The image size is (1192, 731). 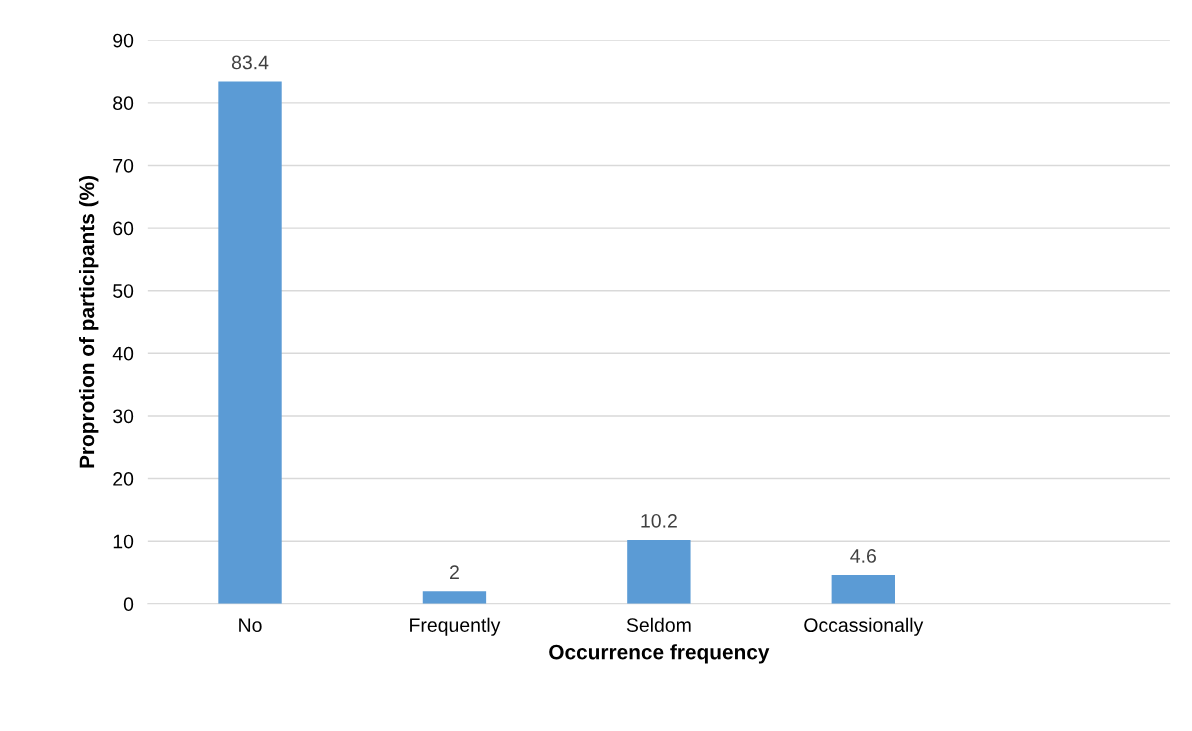 What do you see at coordinates (863, 556) in the screenshot?
I see `data-label: 4.6` at bounding box center [863, 556].